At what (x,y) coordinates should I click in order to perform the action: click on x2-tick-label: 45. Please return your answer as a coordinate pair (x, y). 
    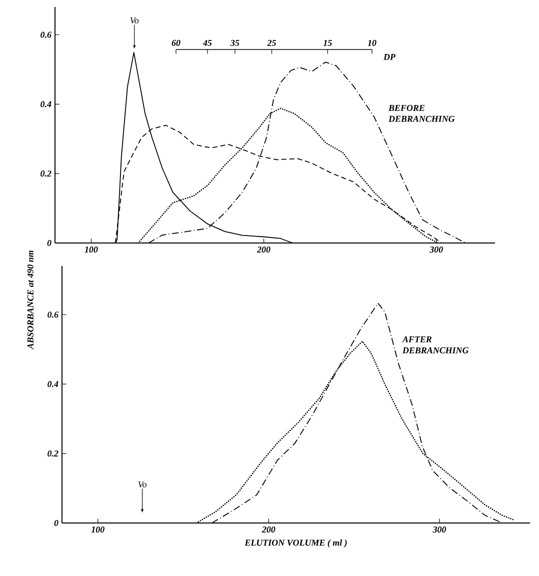
    Looking at the image, I should click on (207, 43).